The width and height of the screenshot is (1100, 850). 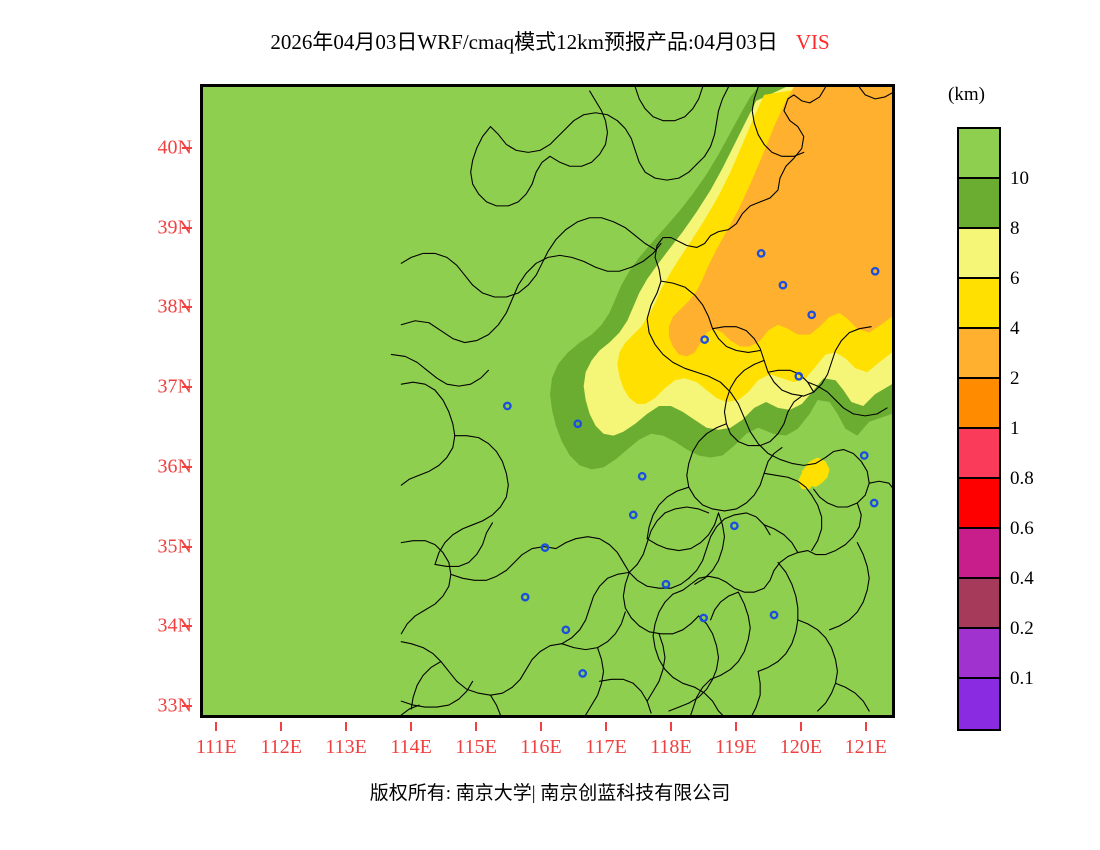 What do you see at coordinates (1022, 528) in the screenshot?
I see `colorbar-tick-label: 0.6` at bounding box center [1022, 528].